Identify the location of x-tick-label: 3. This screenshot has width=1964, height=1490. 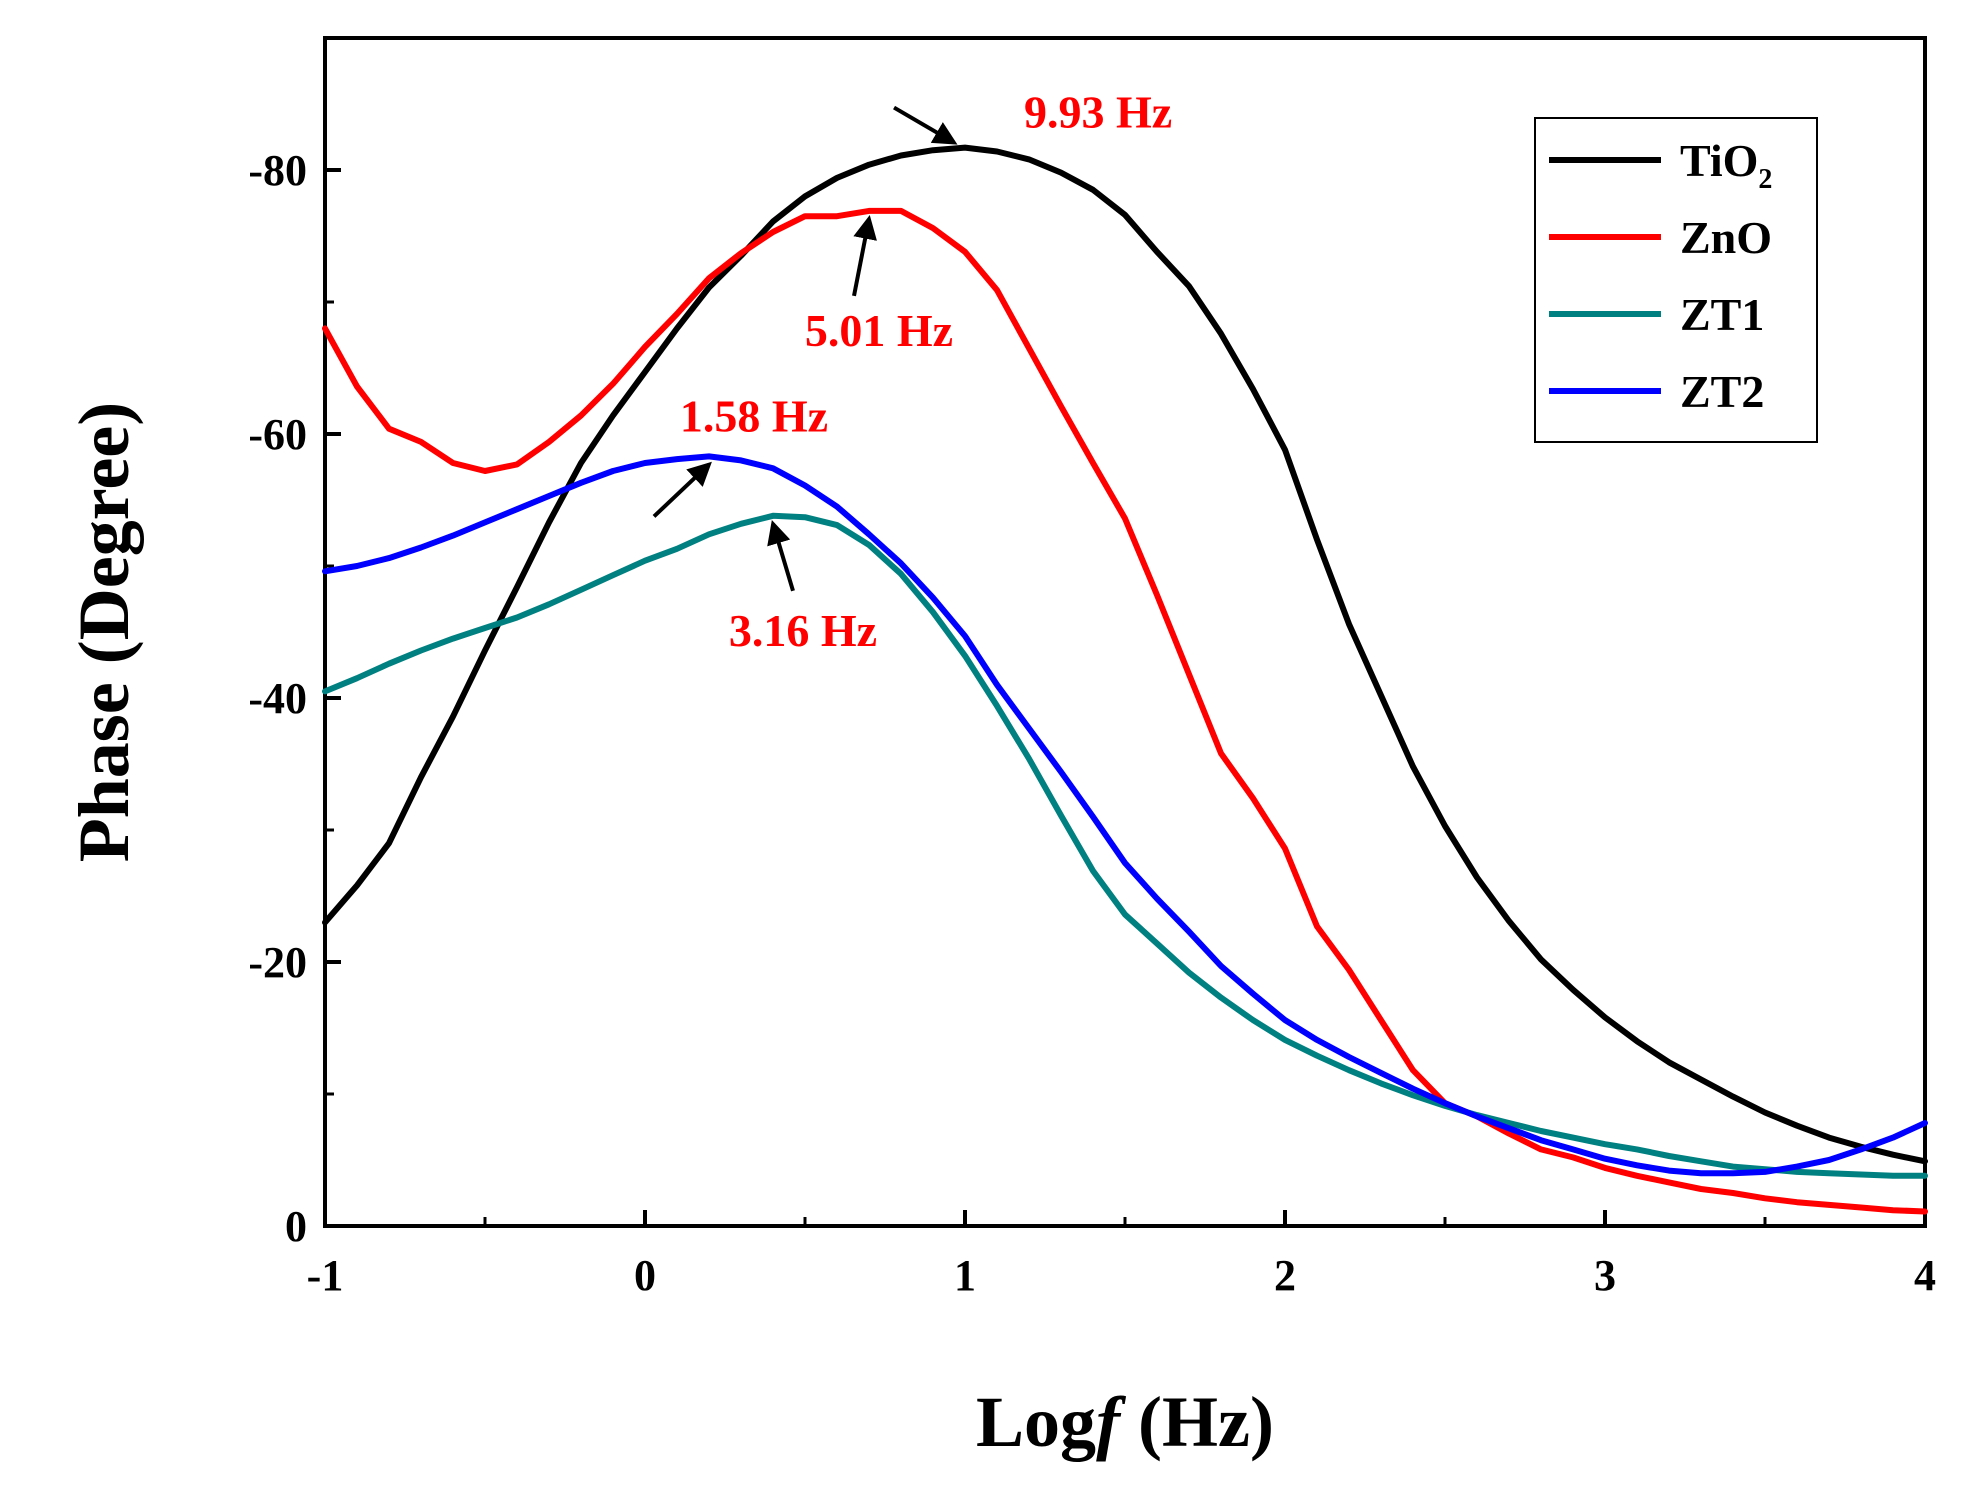
(1605, 1275).